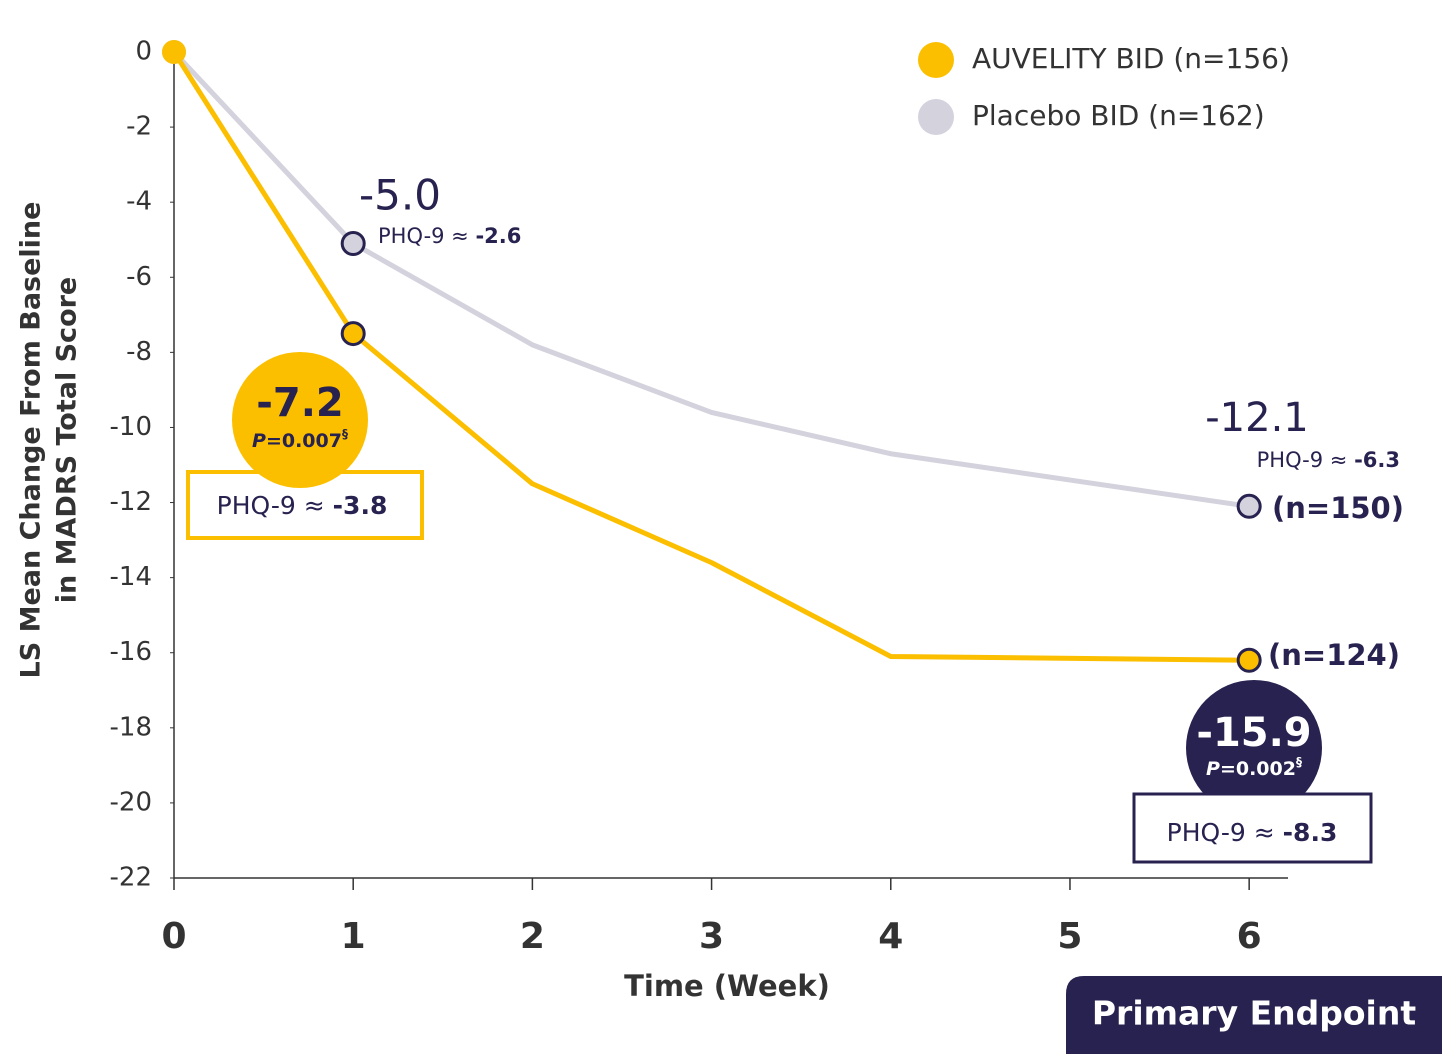 This screenshot has width=1442, height=1054. Describe the element at coordinates (711, 936) in the screenshot. I see `x-tick-label: 3` at that location.